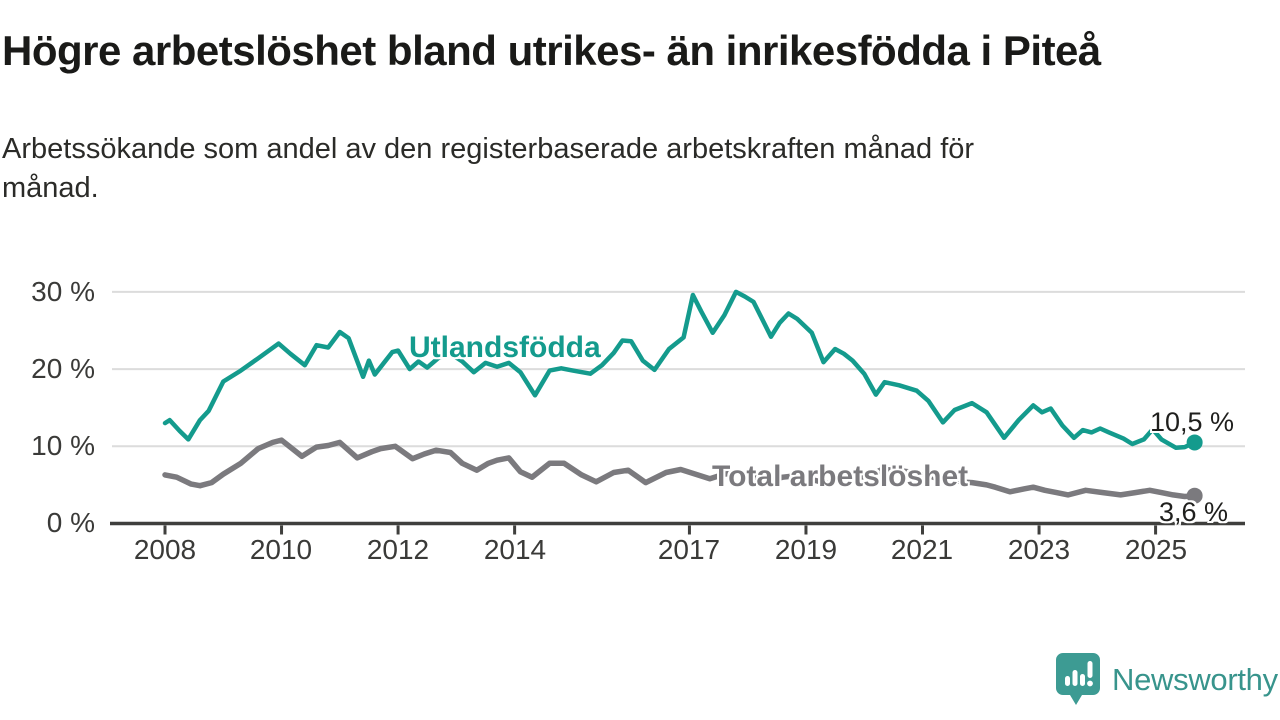 Image resolution: width=1280 pixels, height=720 pixels. What do you see at coordinates (50, 188) in the screenshot?
I see `chart-subtitle-line2: månad.` at bounding box center [50, 188].